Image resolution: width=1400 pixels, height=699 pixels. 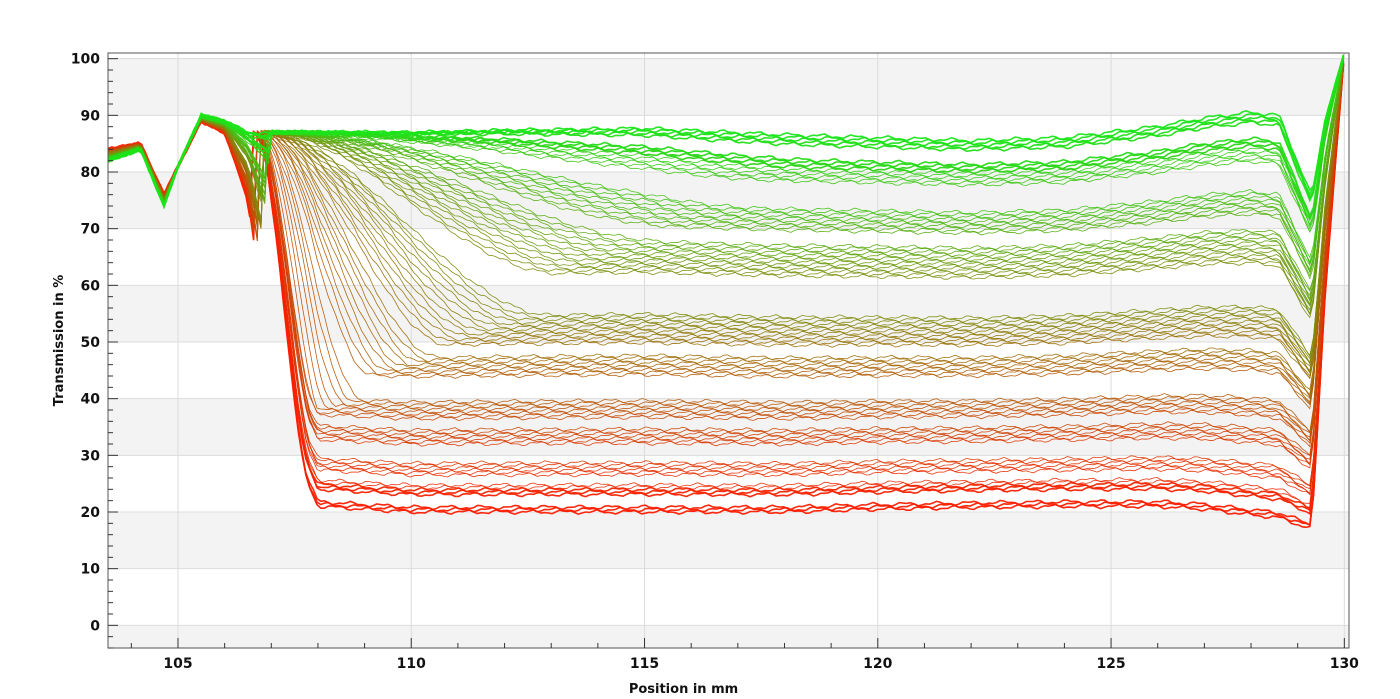 I want to click on y-tick-label: 50, so click(x=91, y=343).